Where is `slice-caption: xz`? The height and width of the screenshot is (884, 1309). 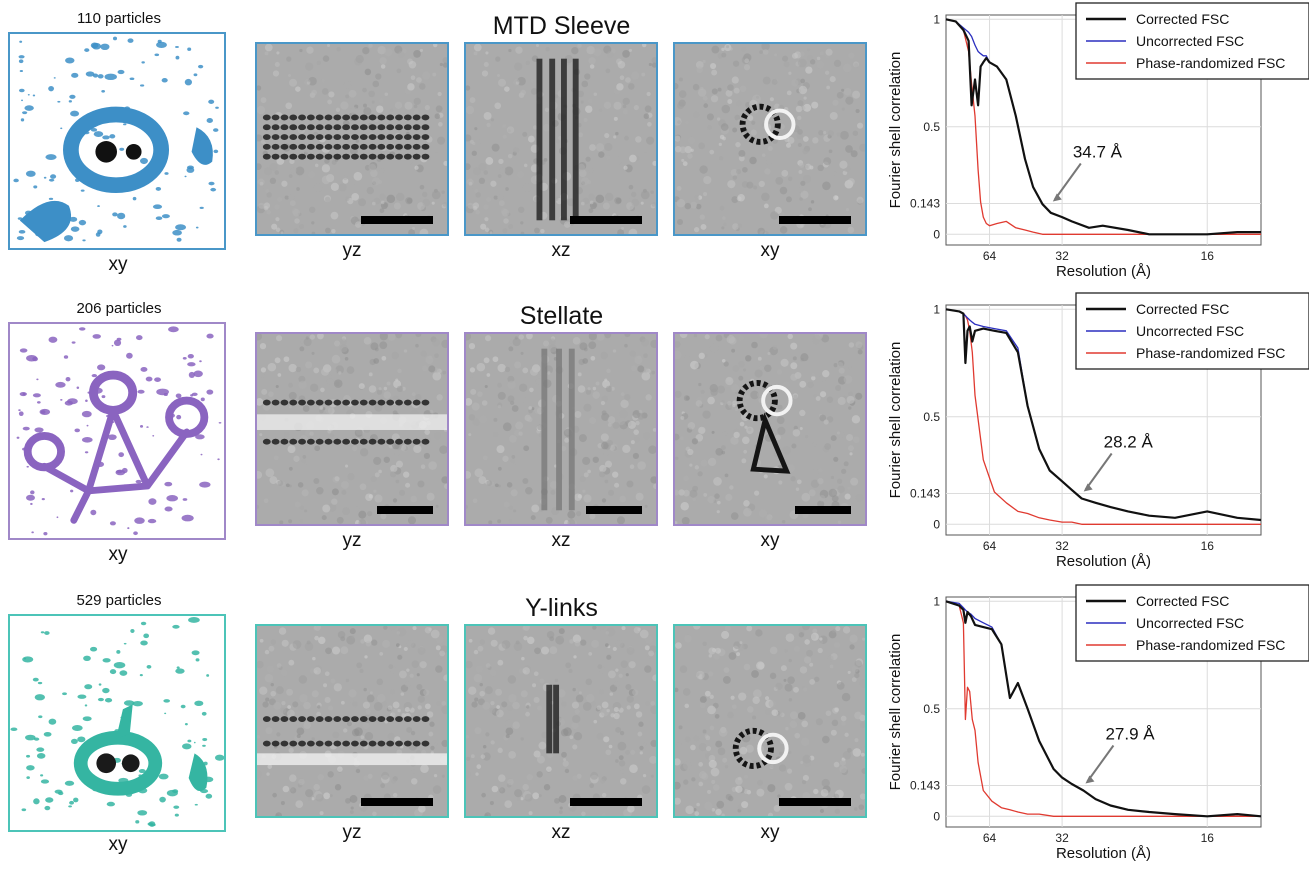 slice-caption: xz is located at coordinates (561, 540).